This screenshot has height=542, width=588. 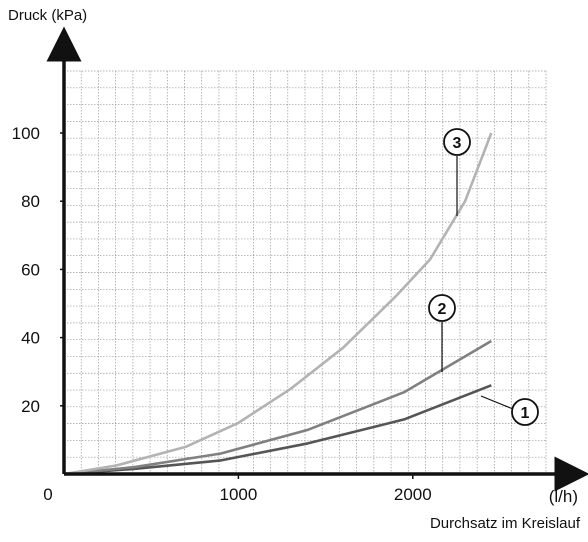 What do you see at coordinates (563, 496) in the screenshot?
I see `x-axis-unit: (l/h)` at bounding box center [563, 496].